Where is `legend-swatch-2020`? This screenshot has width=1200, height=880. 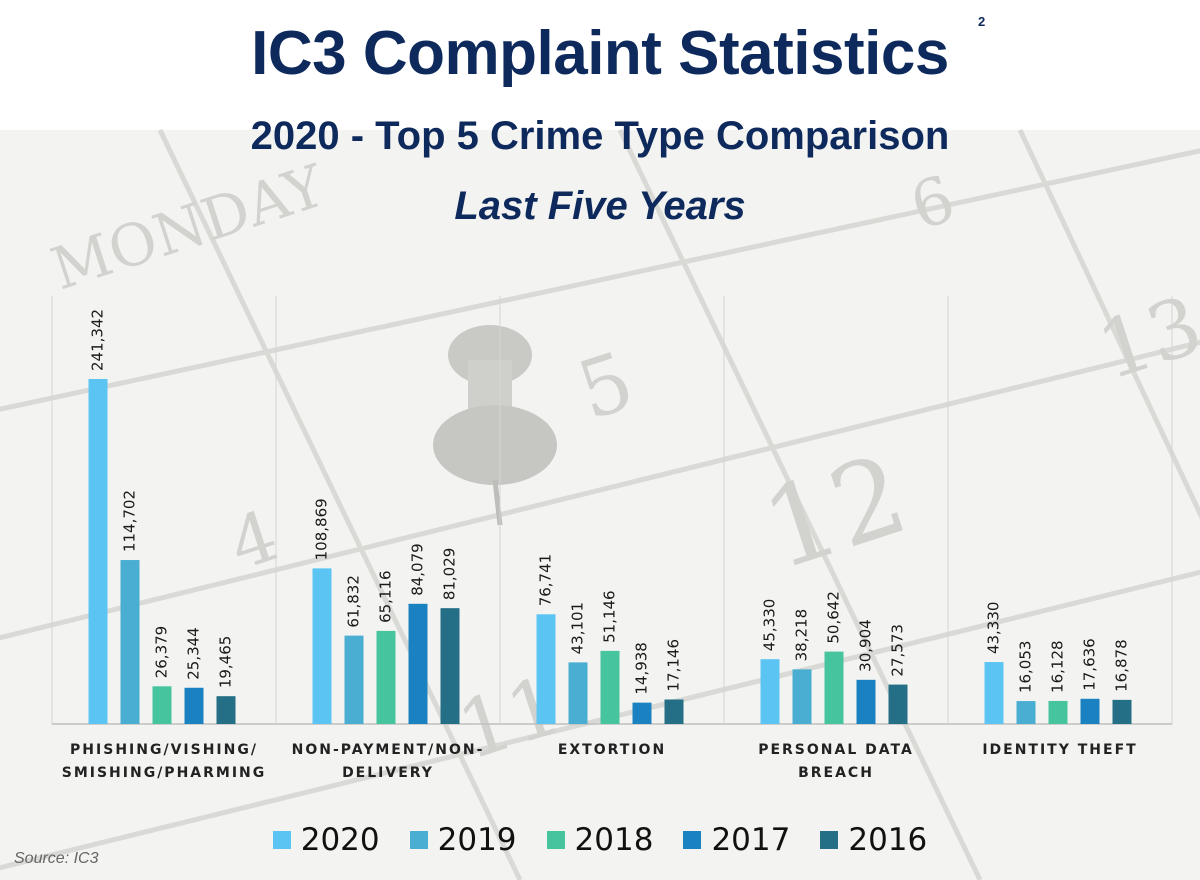
legend-swatch-2020 is located at coordinates (281, 840).